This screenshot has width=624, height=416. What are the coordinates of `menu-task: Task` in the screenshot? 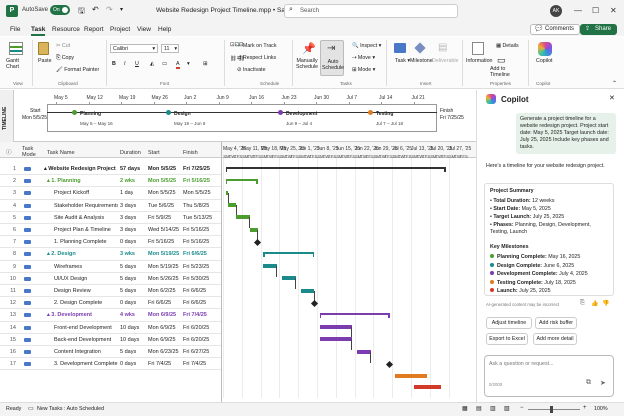 It's located at (38, 31).